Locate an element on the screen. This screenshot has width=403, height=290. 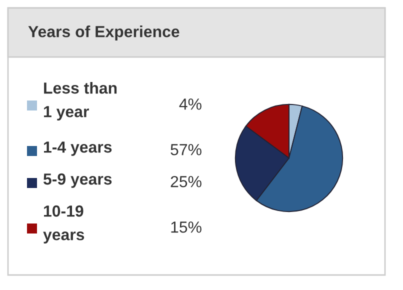
data-label: 57% is located at coordinates (186, 150).